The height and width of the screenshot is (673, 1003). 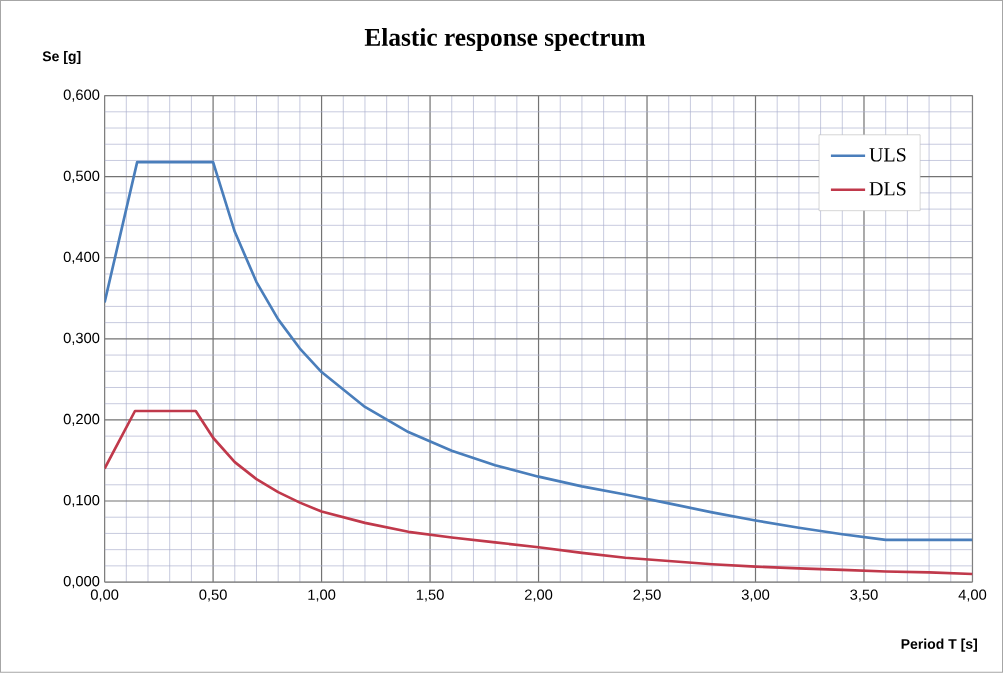 What do you see at coordinates (538, 595) in the screenshot?
I see `x-tick-label: 2,00` at bounding box center [538, 595].